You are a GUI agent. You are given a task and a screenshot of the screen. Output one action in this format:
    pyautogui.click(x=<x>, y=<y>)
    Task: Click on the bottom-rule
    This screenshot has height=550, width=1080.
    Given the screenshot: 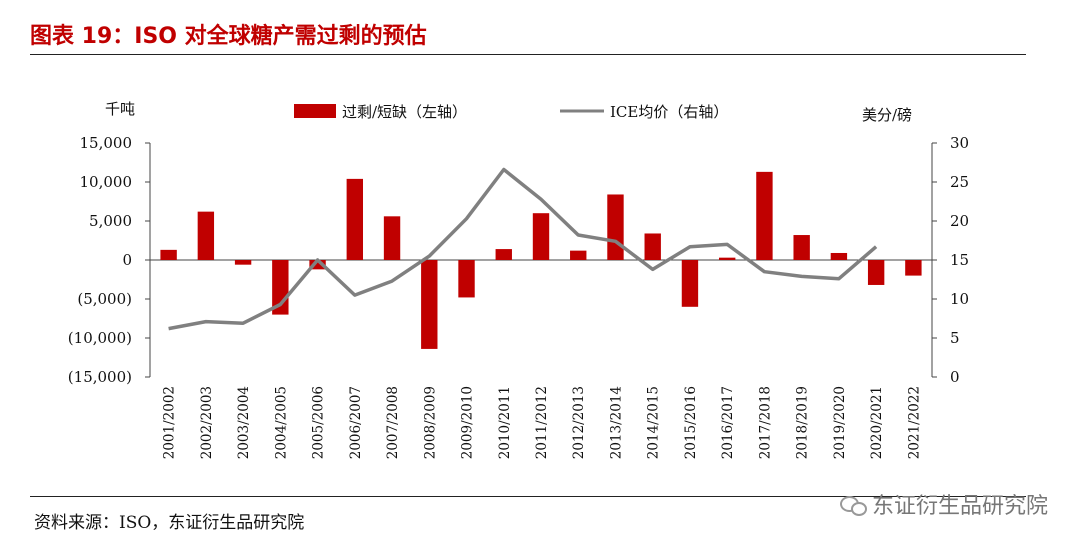 What is the action you would take?
    pyautogui.click(x=528, y=496)
    